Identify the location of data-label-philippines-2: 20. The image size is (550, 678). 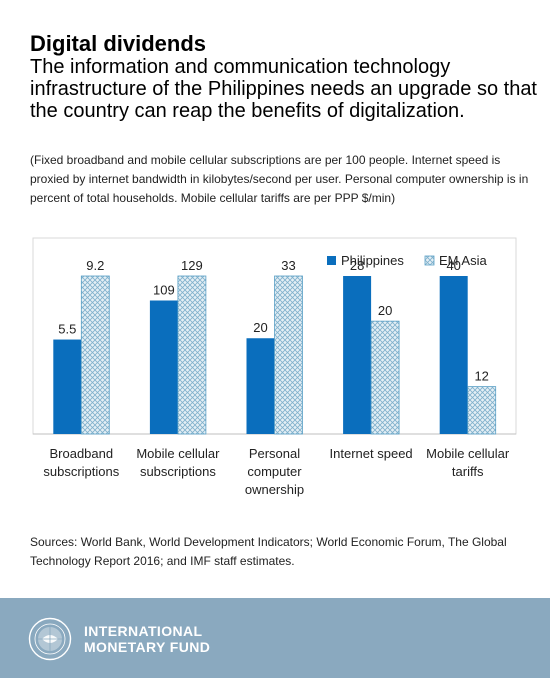
(260, 327).